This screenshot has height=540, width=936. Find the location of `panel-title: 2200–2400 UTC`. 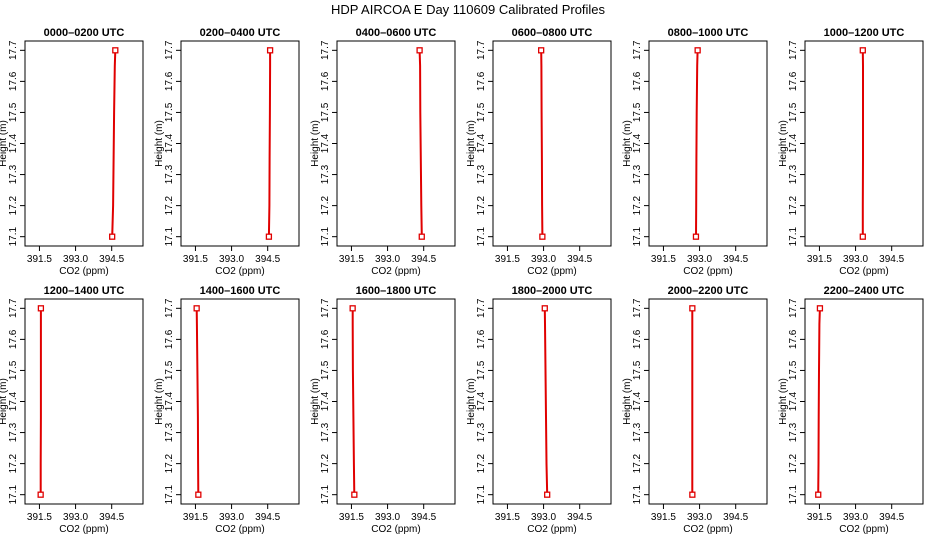

panel-title: 2200–2400 UTC is located at coordinates (864, 291).